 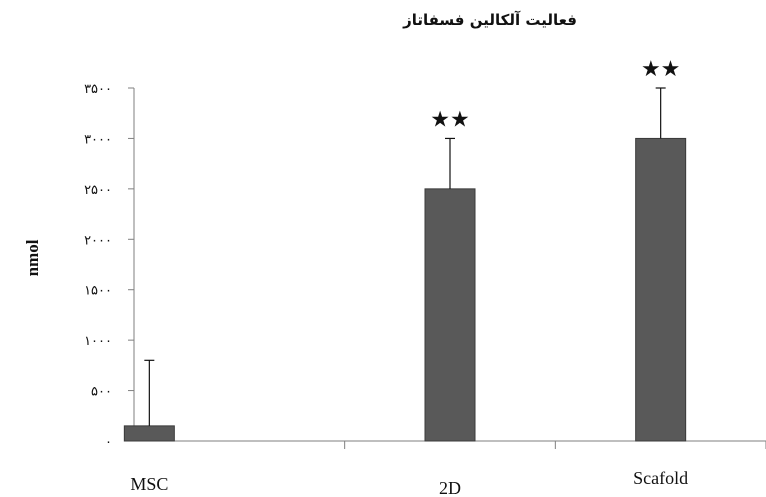 I want to click on chart-title: فعالیت آلکالین فسفاتاز, so click(x=489, y=20).